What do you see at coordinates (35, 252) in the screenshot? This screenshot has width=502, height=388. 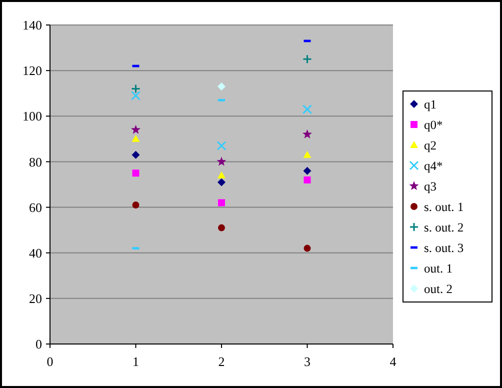 I see `y-tick-label: 40` at bounding box center [35, 252].